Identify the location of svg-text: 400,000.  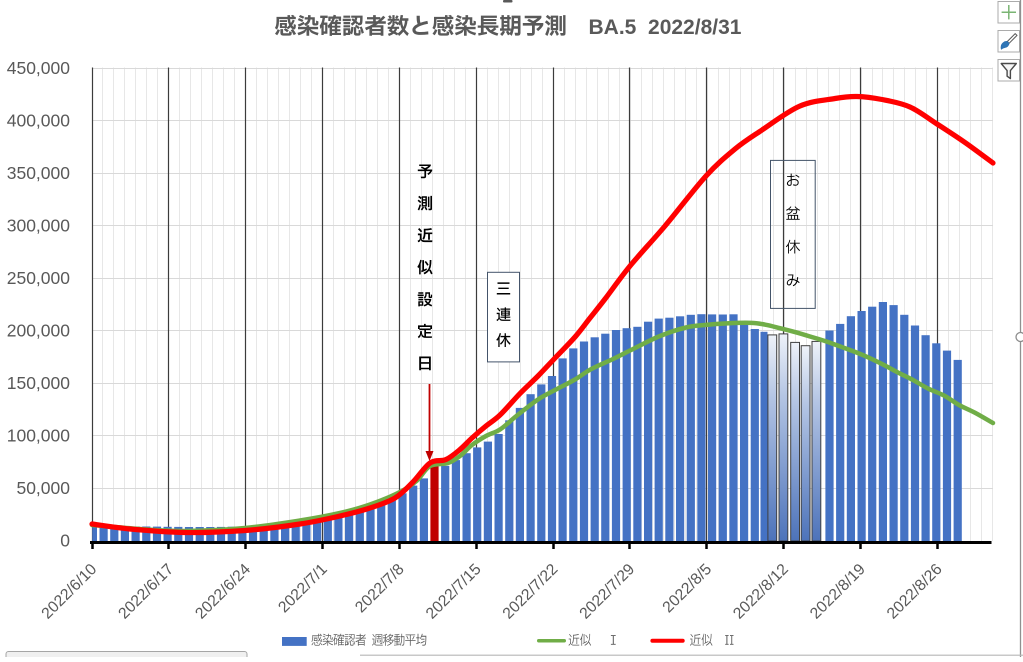
(39, 120).